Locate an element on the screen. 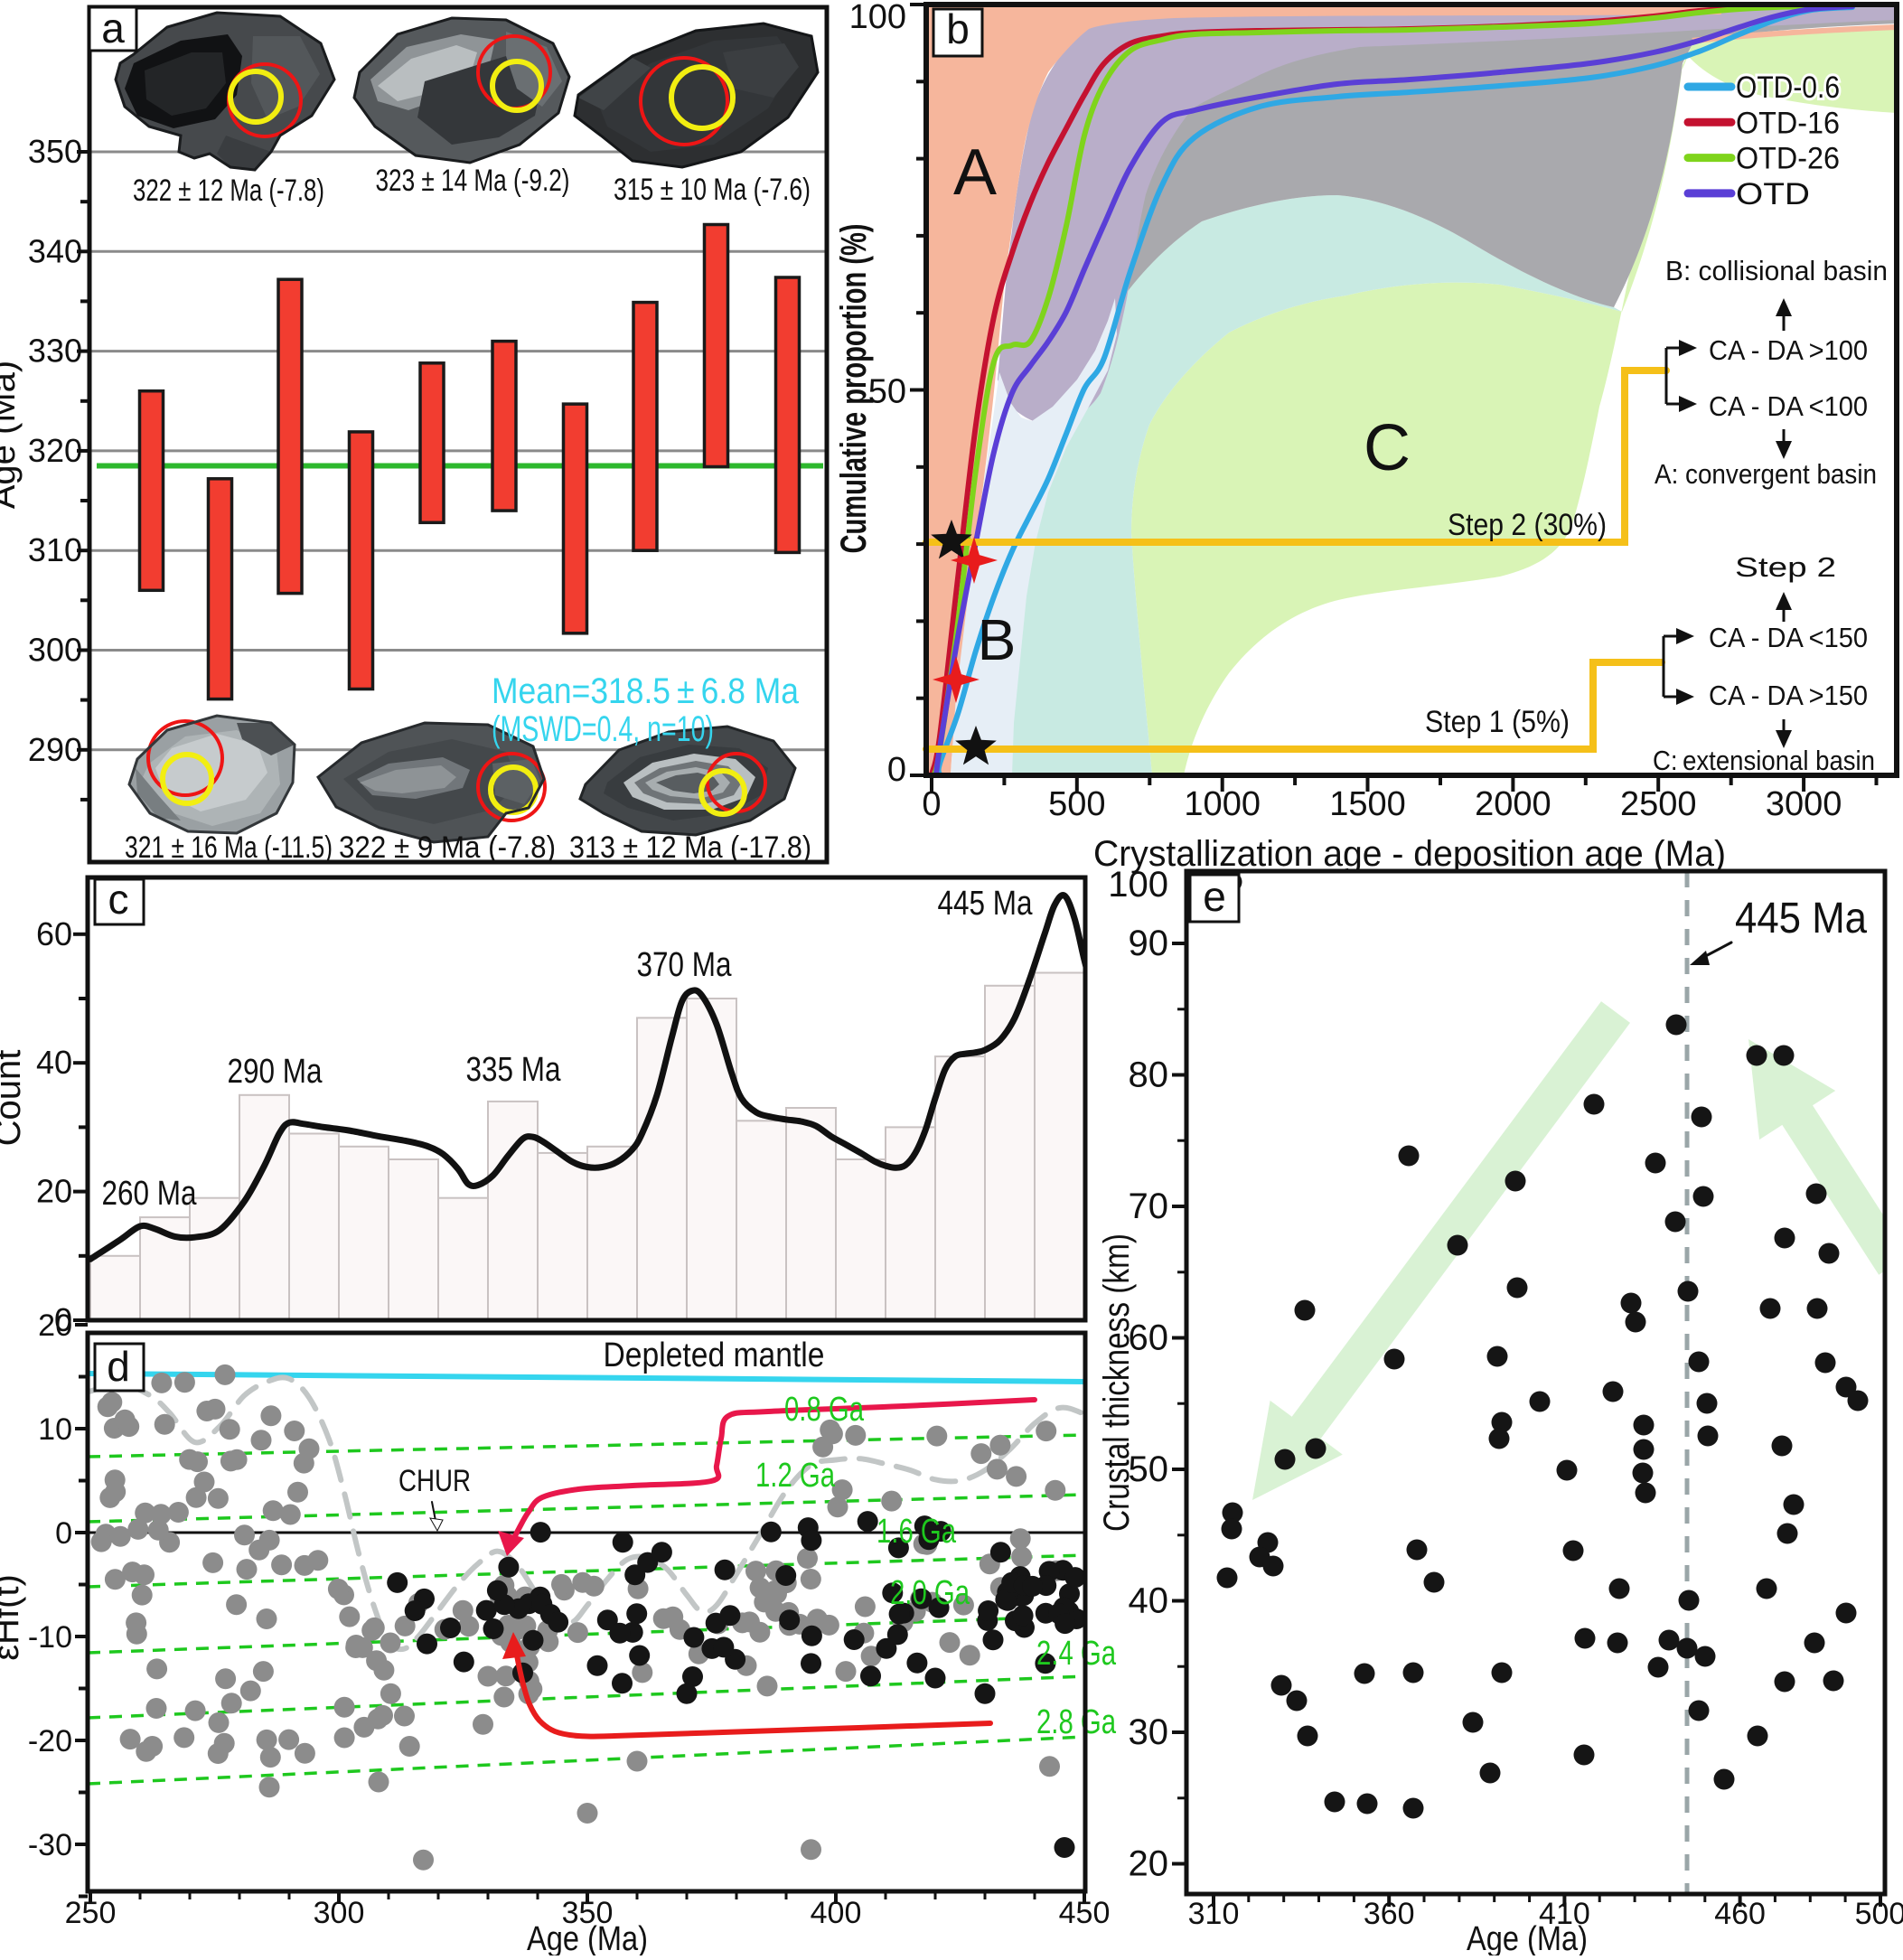 The image size is (1903, 1960). svg-text: 410 is located at coordinates (1564, 1914).